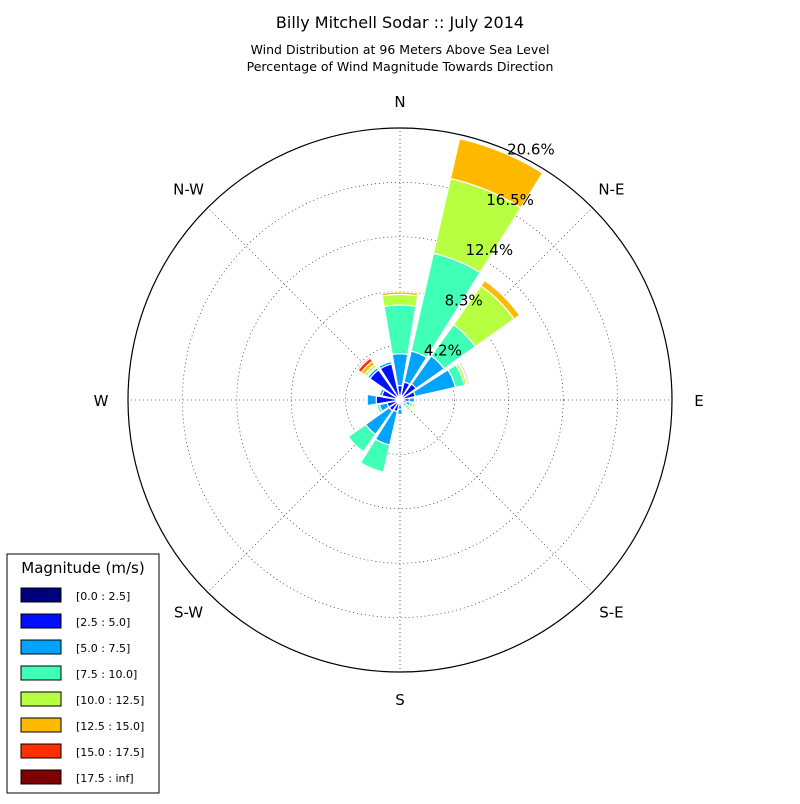 This screenshot has width=800, height=804. I want to click on radial-tick-label: 4.2%, so click(443, 351).